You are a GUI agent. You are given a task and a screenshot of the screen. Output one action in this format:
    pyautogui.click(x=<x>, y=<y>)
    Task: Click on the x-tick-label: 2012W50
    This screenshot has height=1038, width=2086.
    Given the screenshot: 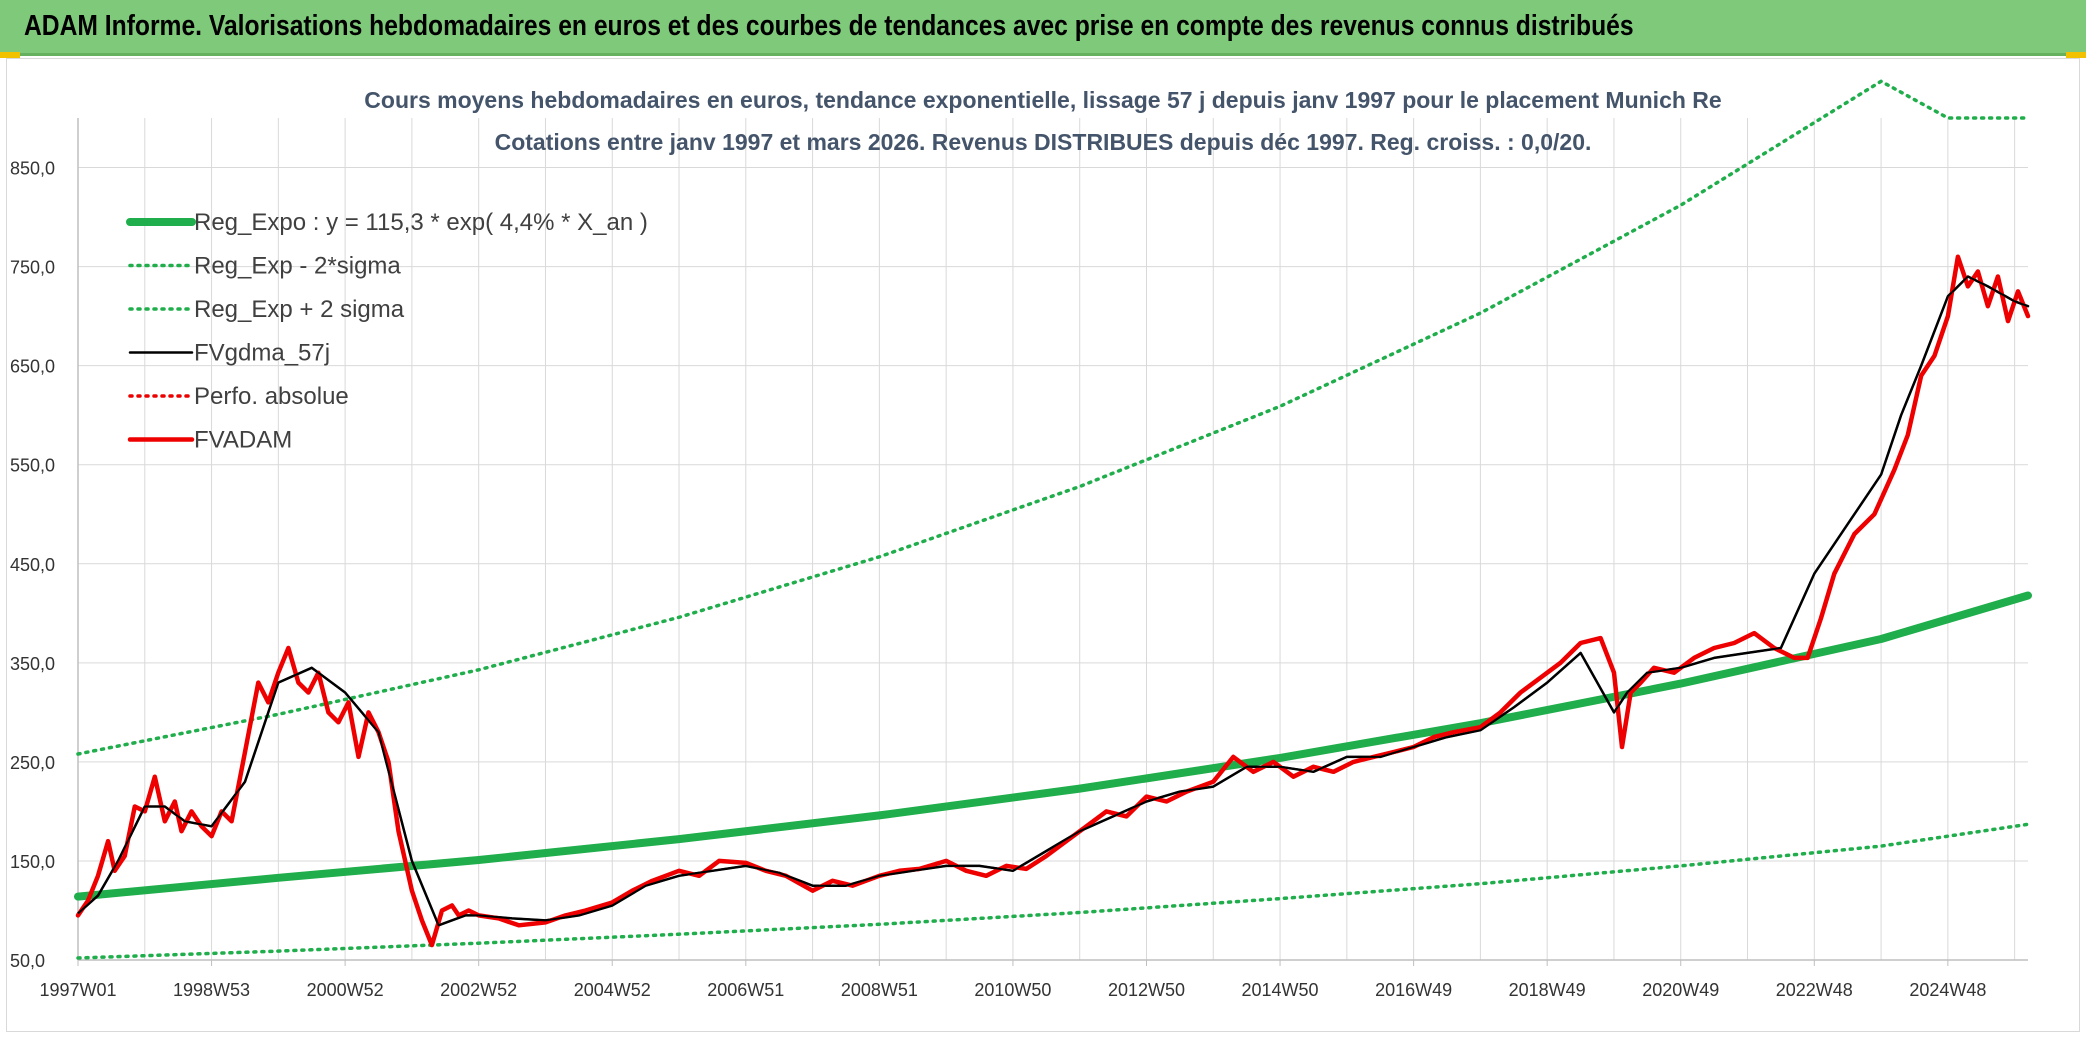 What is the action you would take?
    pyautogui.click(x=1146, y=990)
    